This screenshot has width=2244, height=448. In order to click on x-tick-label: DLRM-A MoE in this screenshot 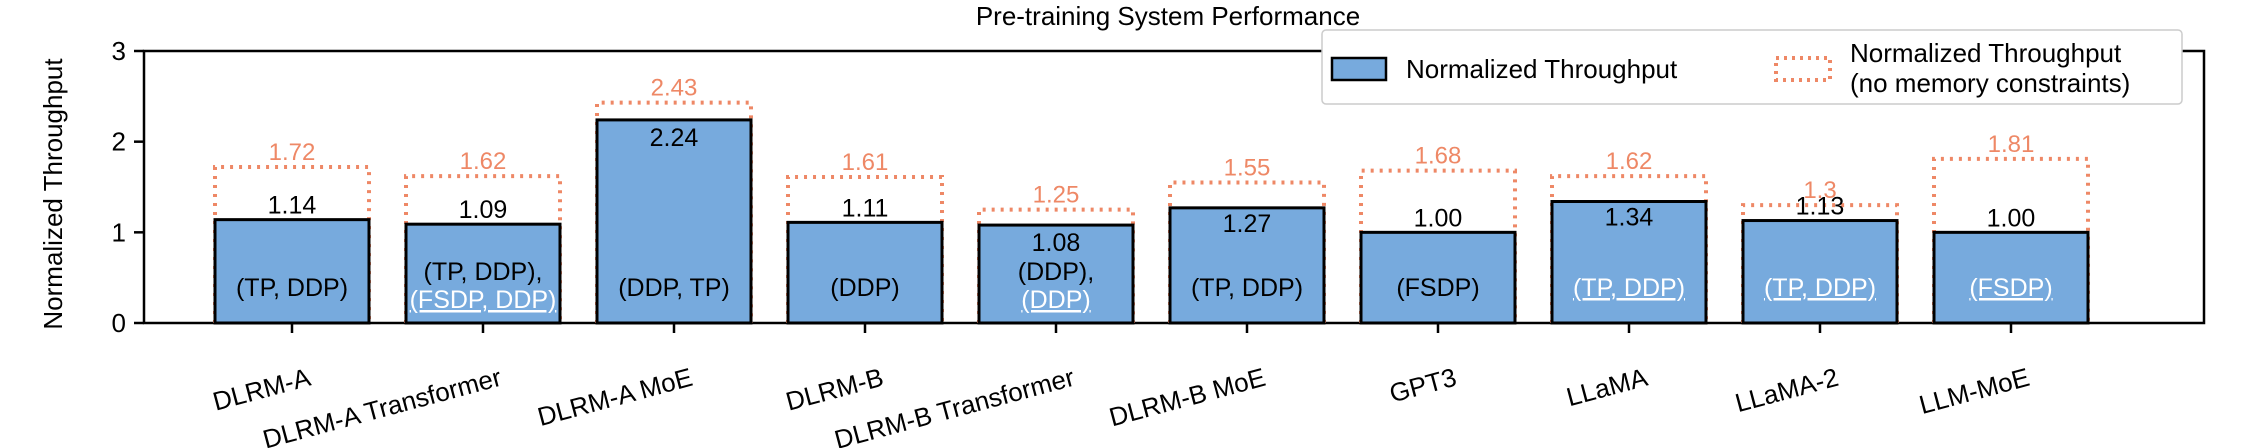, I will do `click(614, 397)`.